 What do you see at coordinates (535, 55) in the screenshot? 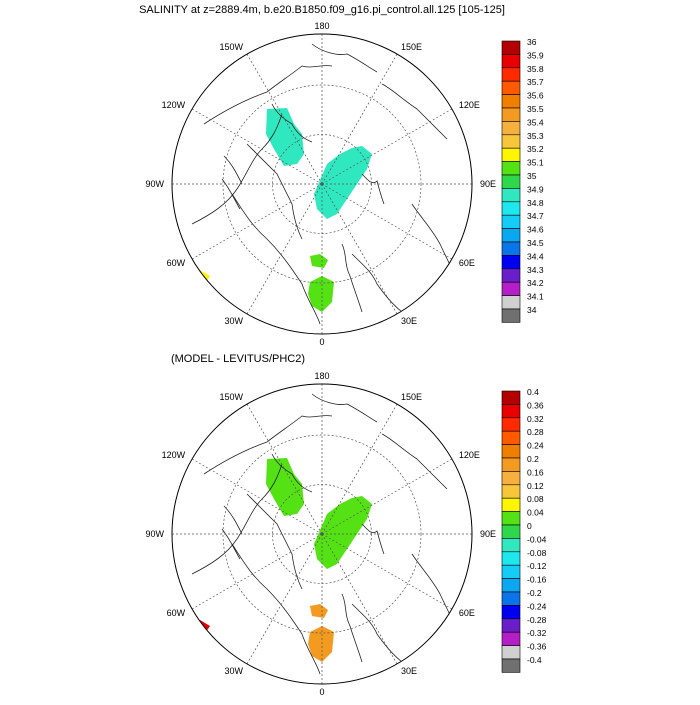
I see `colorbar-label: 35.9` at bounding box center [535, 55].